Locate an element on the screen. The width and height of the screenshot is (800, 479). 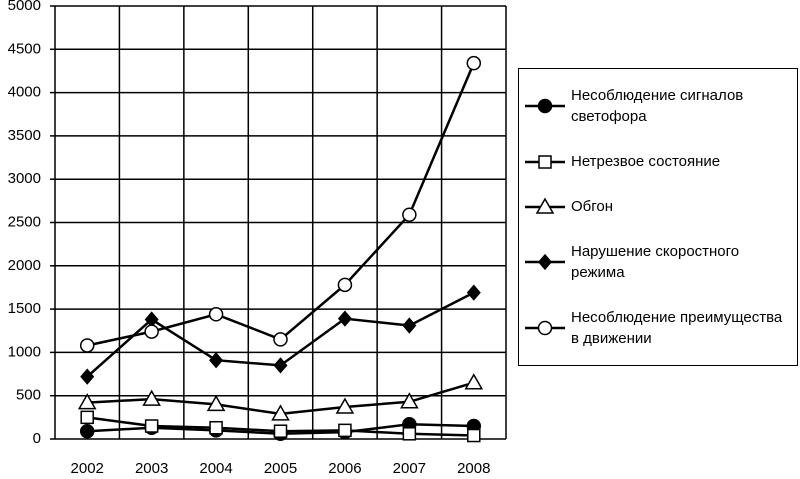
legend-entry: Обгон is located at coordinates (658, 206).